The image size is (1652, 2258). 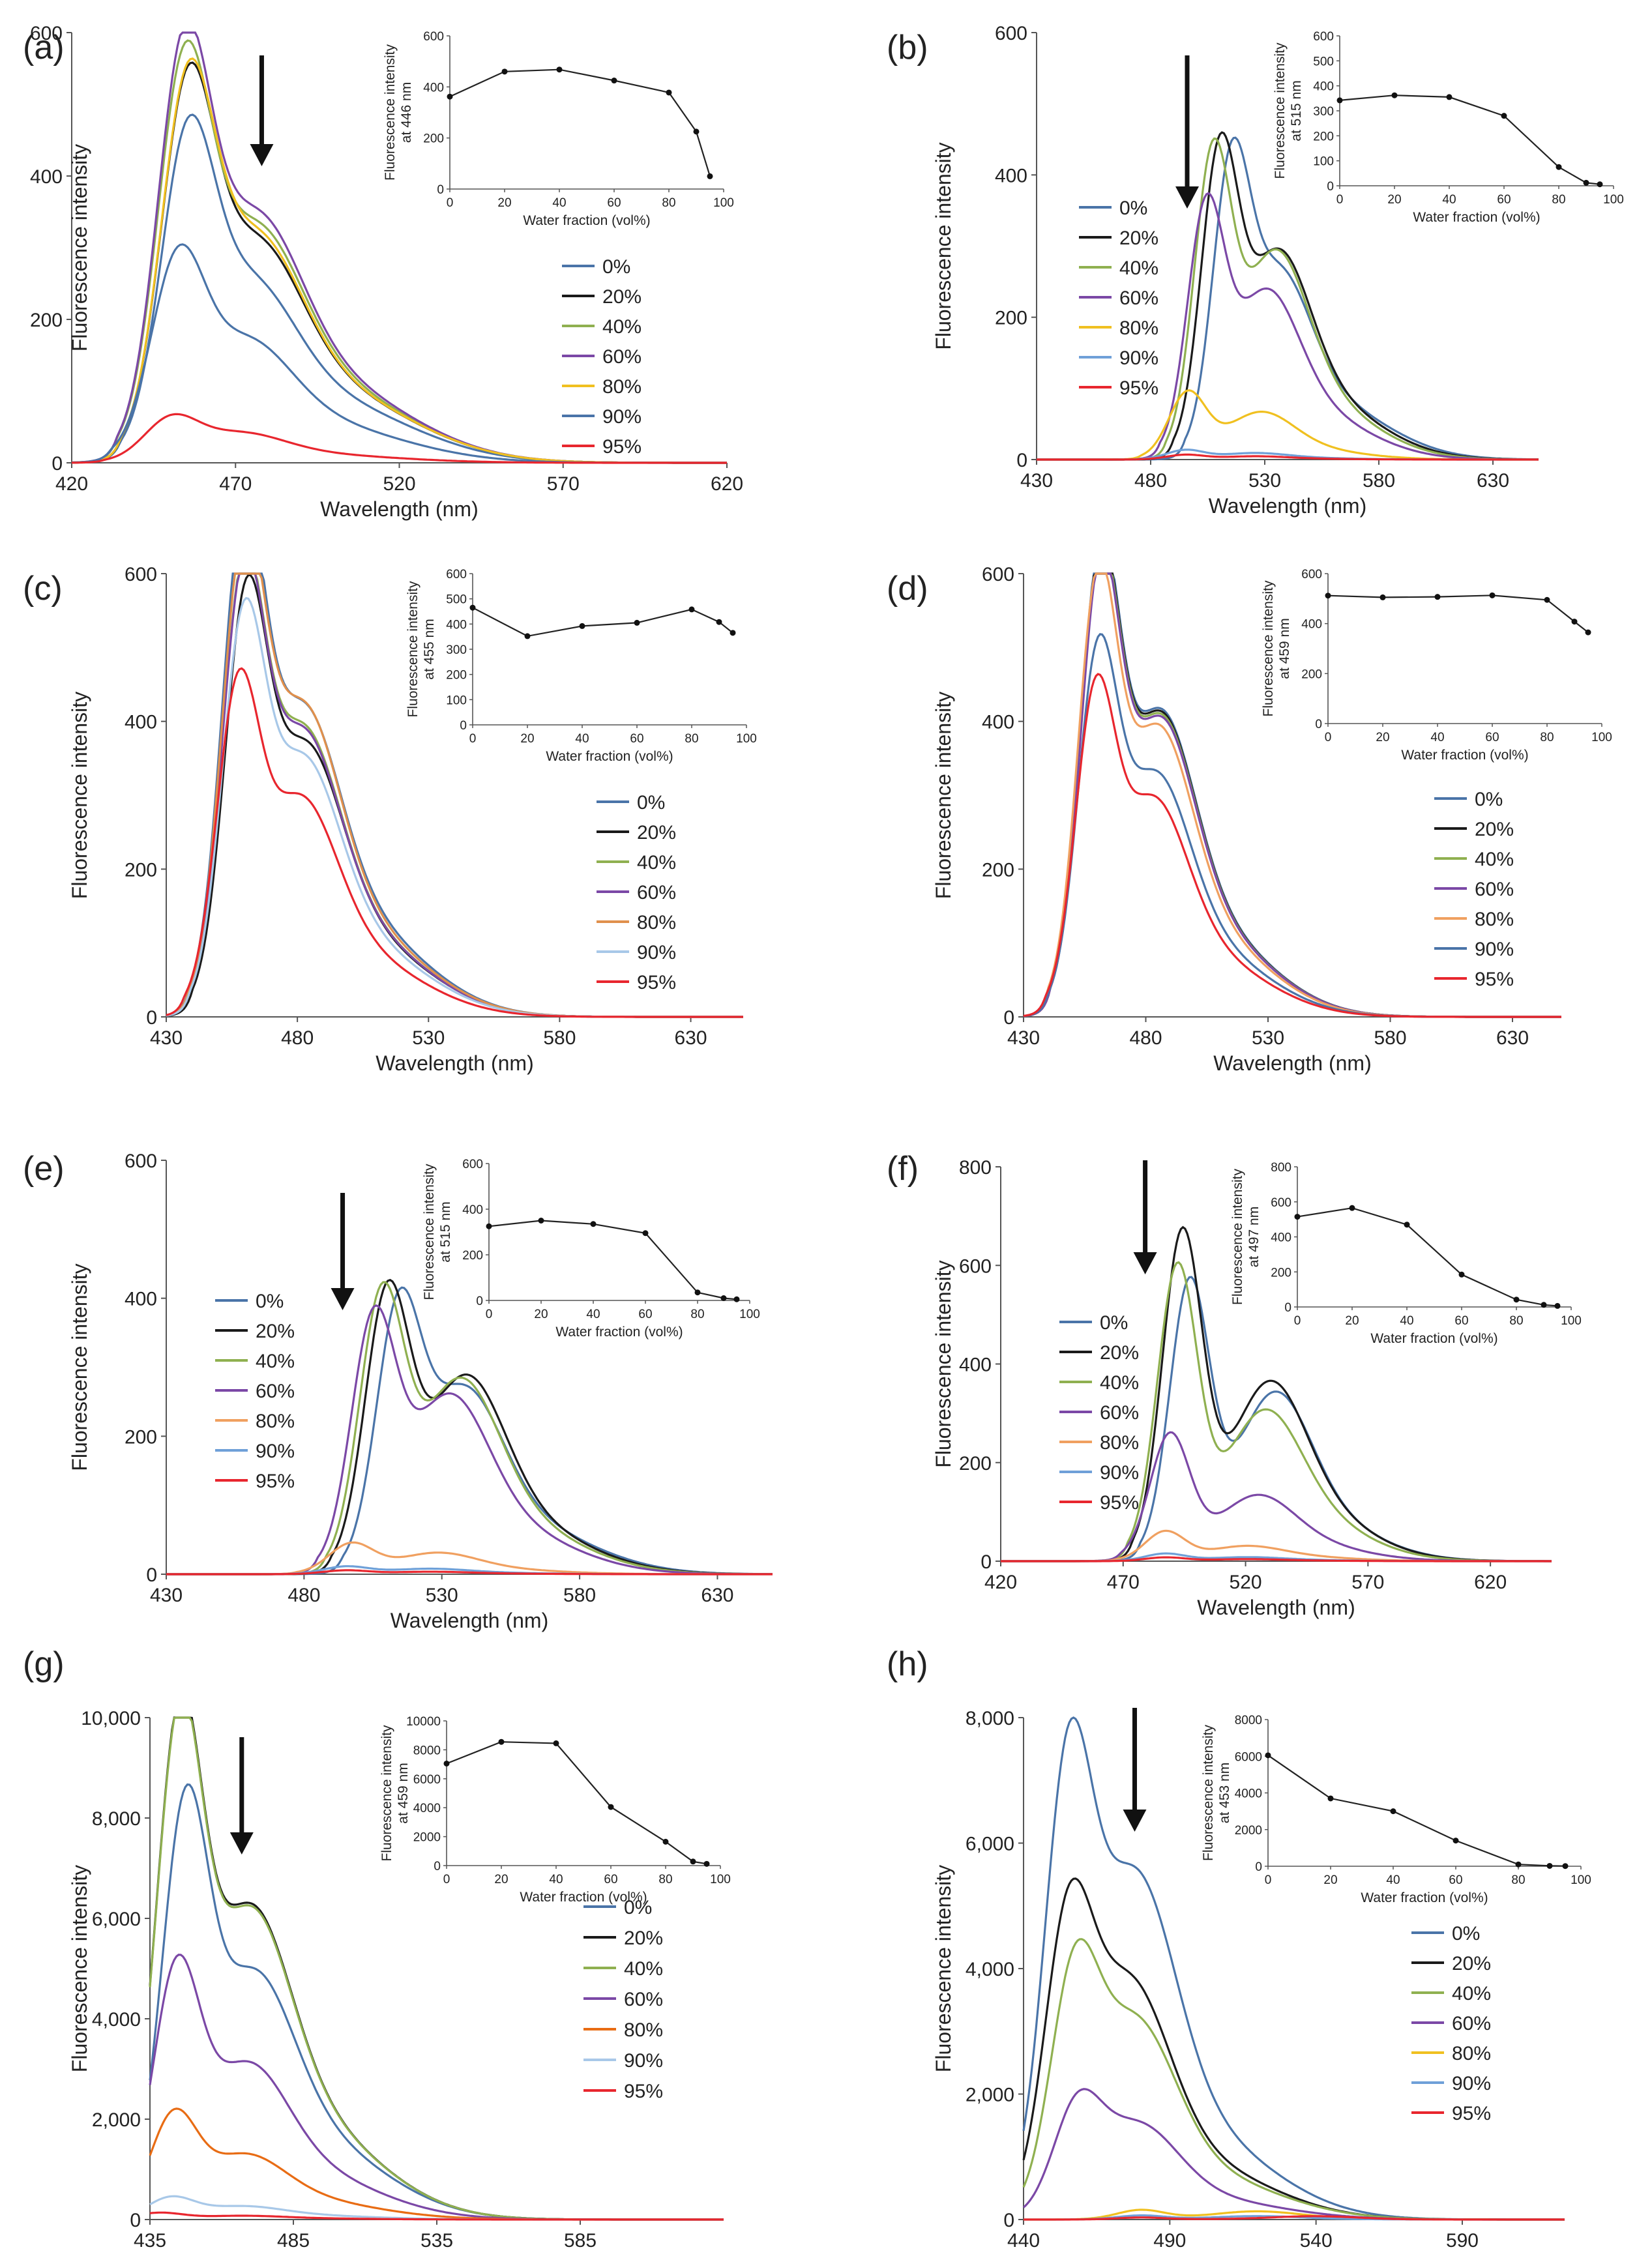 What do you see at coordinates (1023, 2240) in the screenshot?
I see `x-tick-label: 440` at bounding box center [1023, 2240].